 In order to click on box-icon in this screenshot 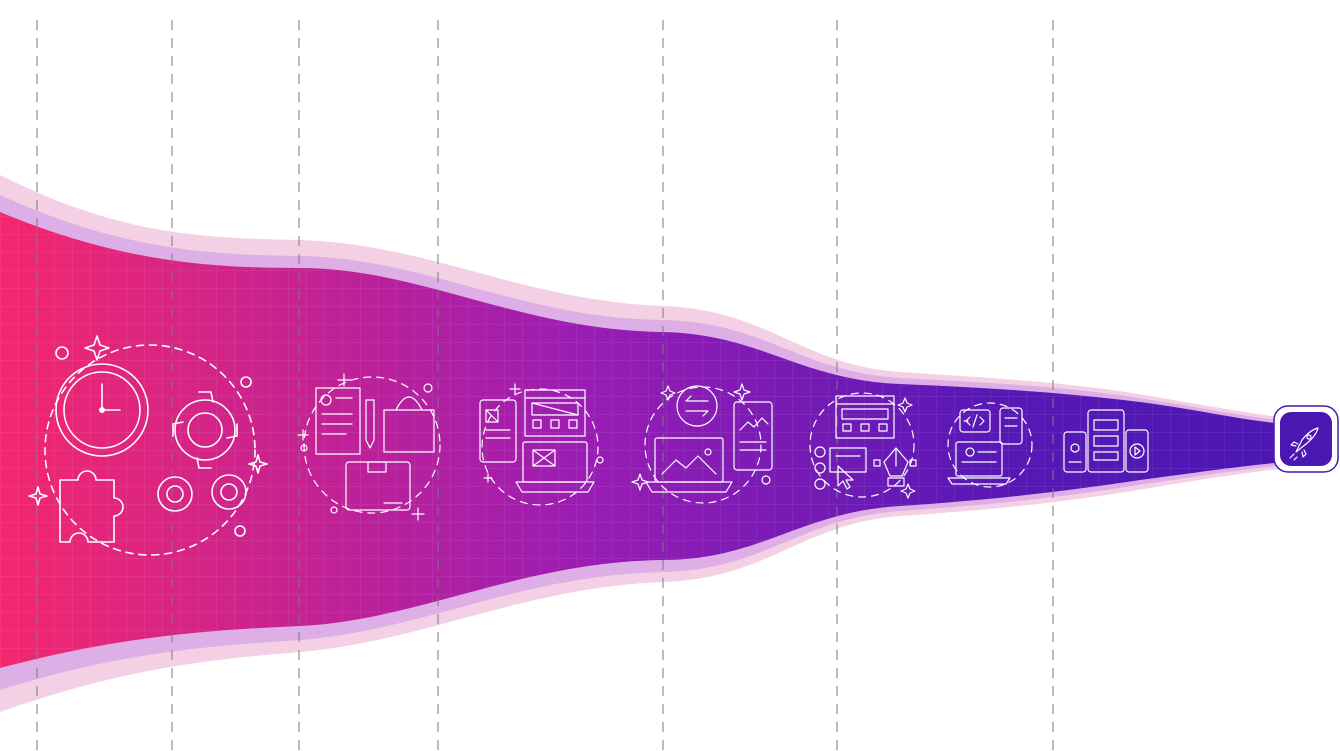, I will do `click(378, 486)`.